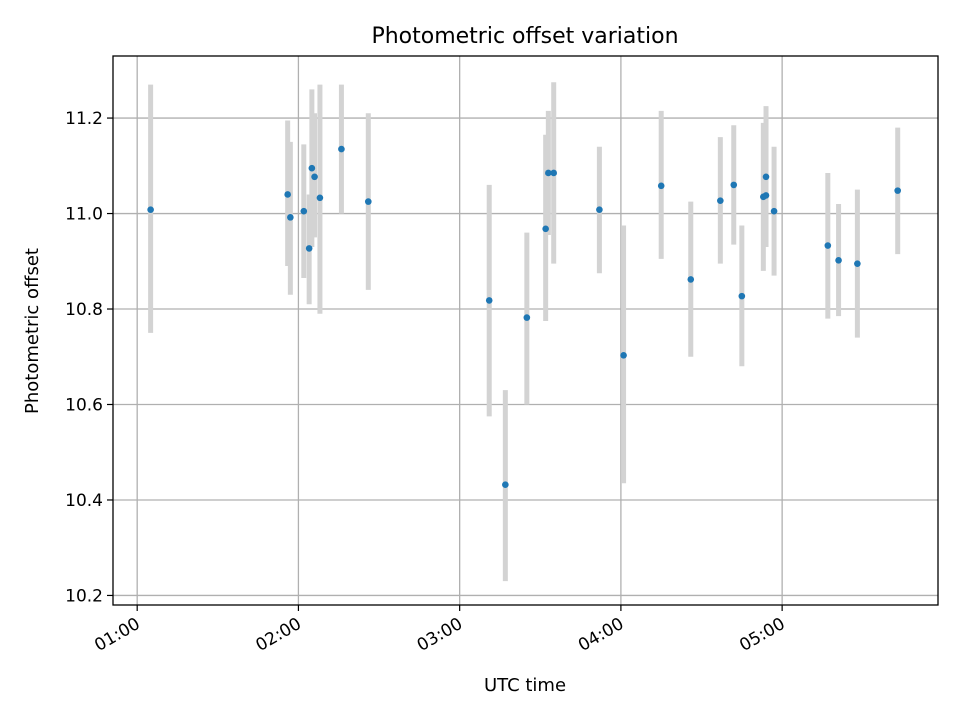 This screenshot has height=720, width=960. I want to click on y-tick-label: 10.2, so click(84, 596).